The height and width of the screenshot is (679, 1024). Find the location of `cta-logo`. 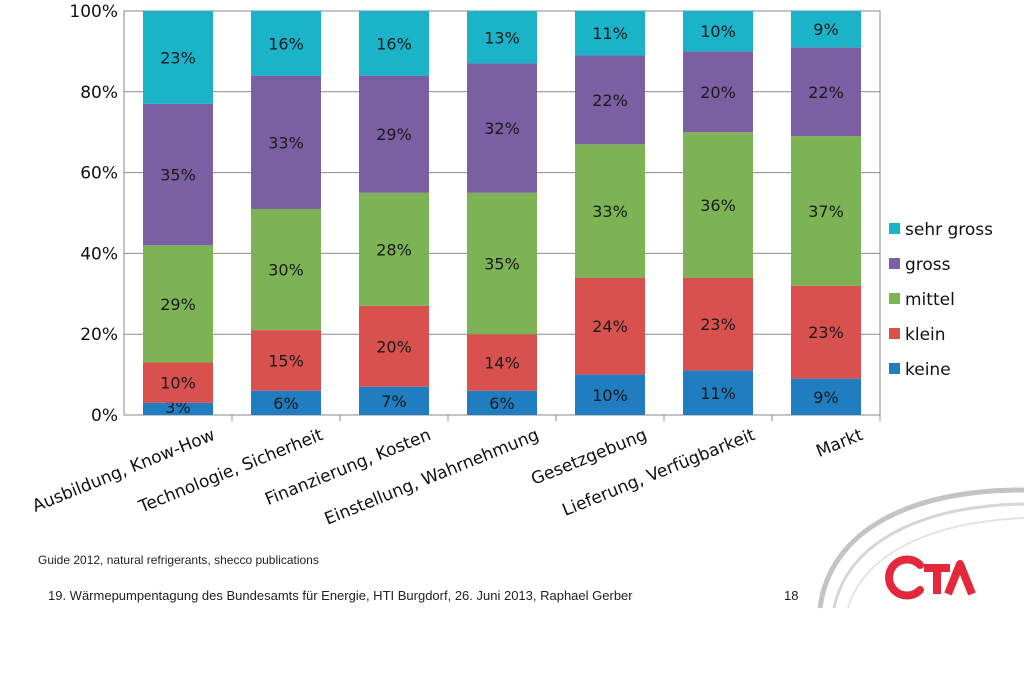

cta-logo is located at coordinates (930, 577).